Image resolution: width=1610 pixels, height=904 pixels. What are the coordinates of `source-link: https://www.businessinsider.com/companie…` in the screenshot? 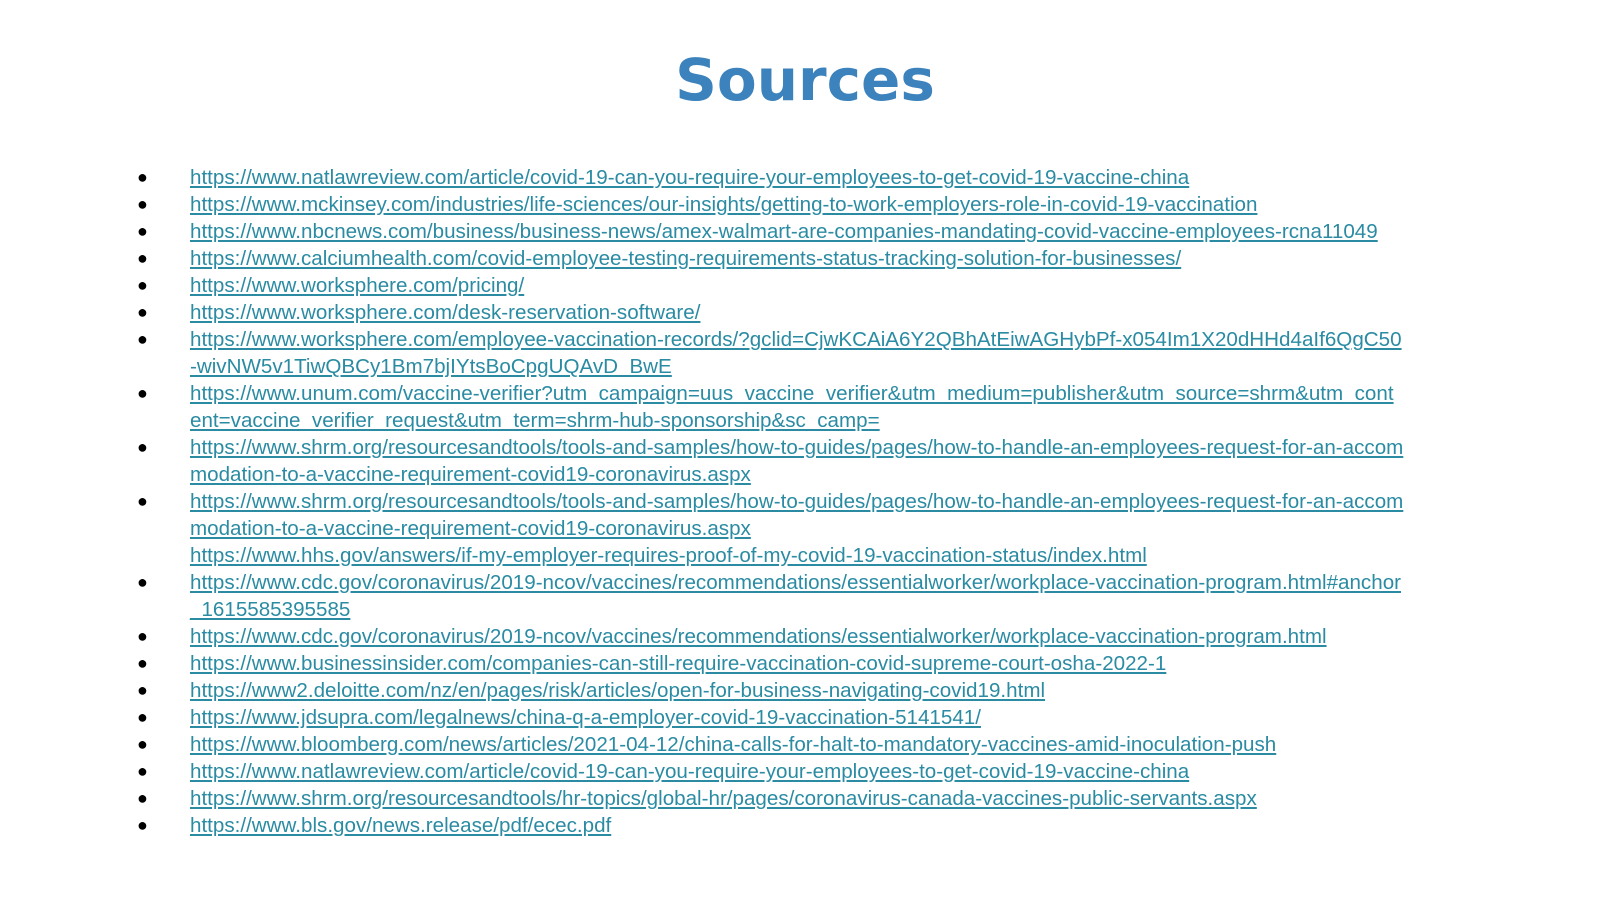 It's located at (678, 663).